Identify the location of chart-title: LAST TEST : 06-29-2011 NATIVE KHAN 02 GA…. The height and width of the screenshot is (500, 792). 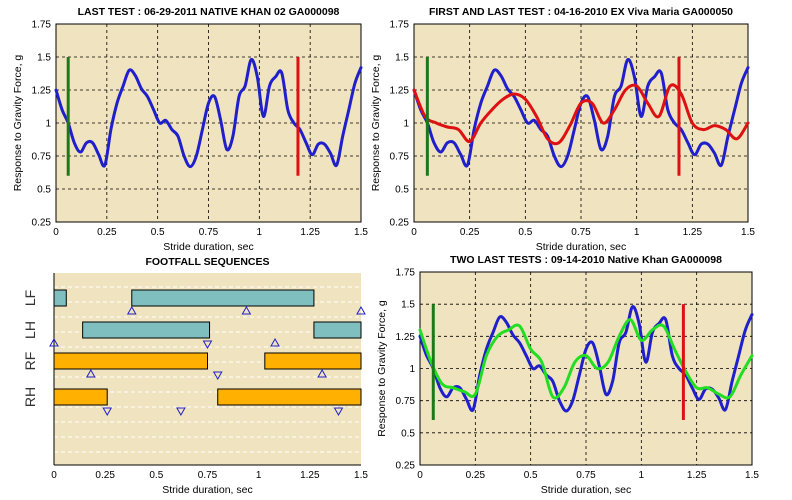
(209, 12).